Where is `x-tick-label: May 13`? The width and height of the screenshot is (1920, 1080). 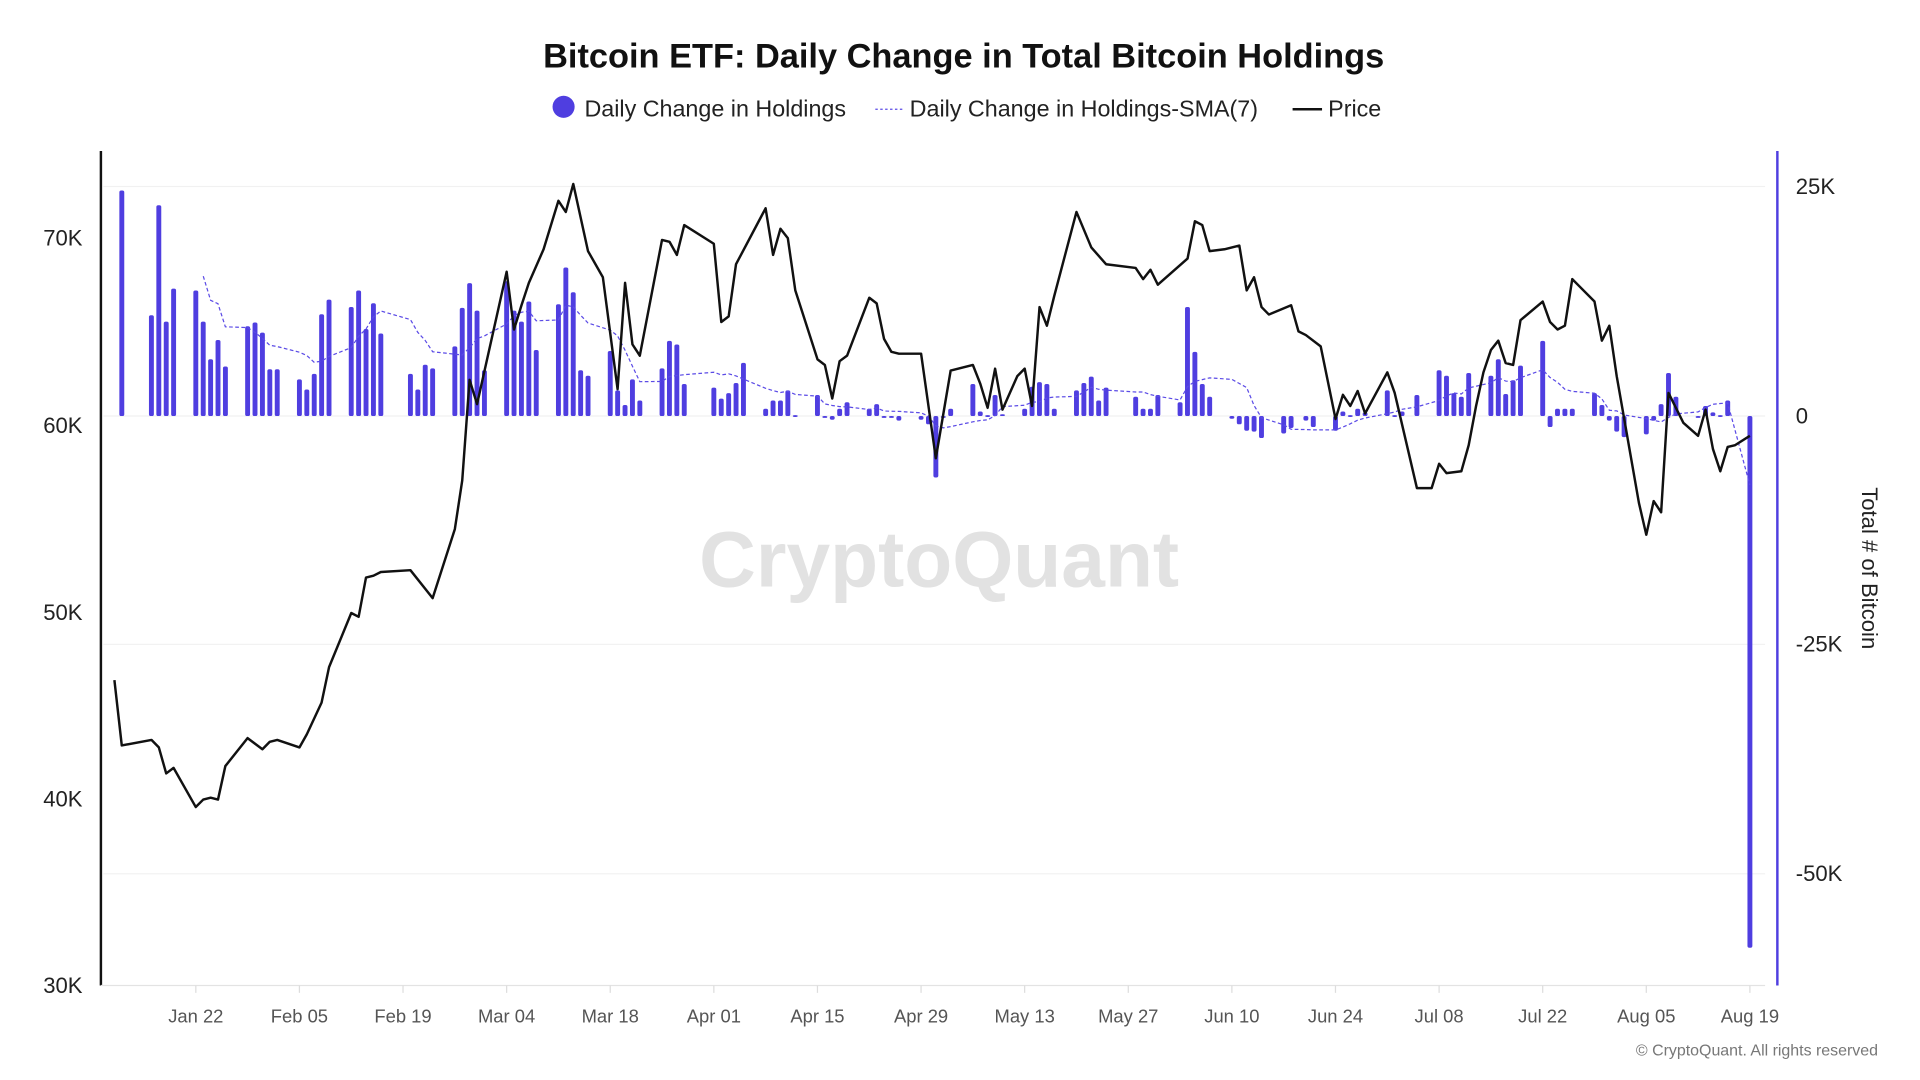
x-tick-label: May 13 is located at coordinates (1025, 1015).